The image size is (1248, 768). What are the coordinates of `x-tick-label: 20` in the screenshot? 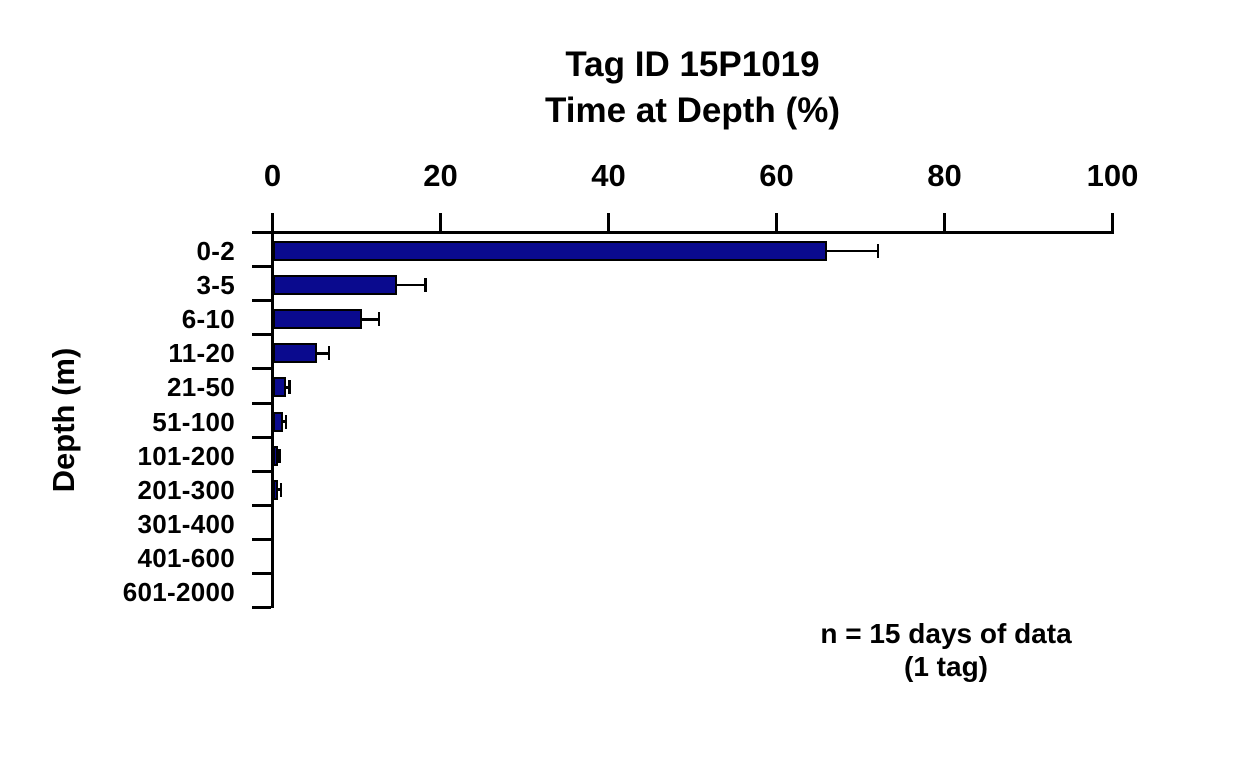 It's located at (440, 175).